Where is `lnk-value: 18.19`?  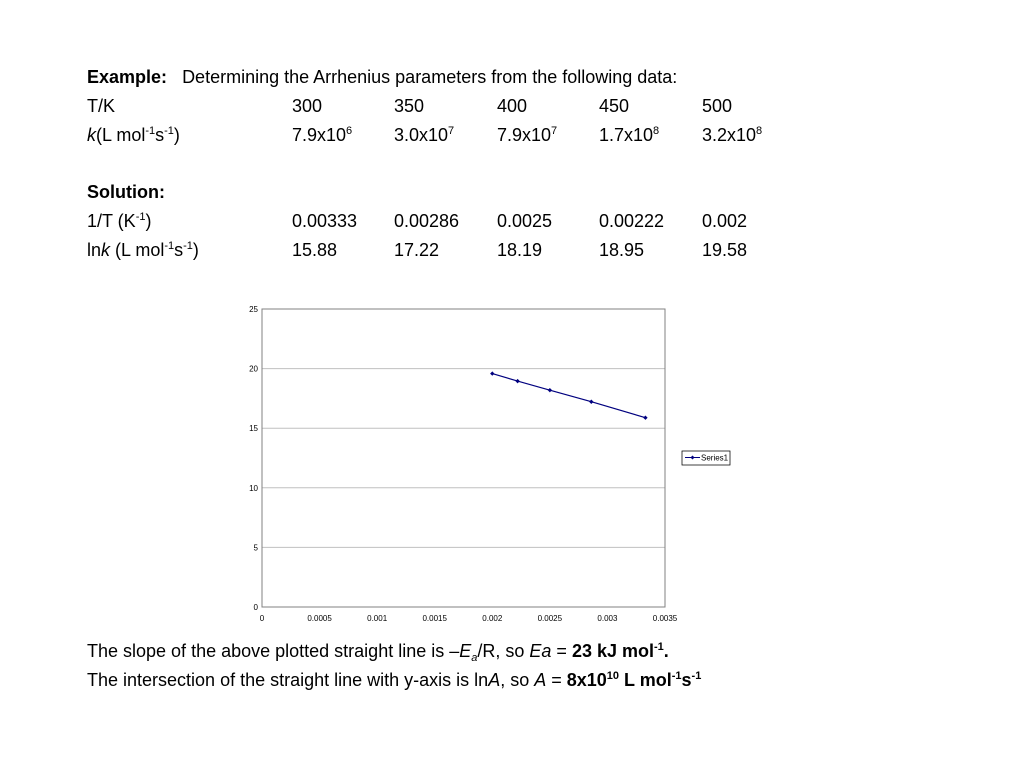 lnk-value: 18.19 is located at coordinates (520, 250).